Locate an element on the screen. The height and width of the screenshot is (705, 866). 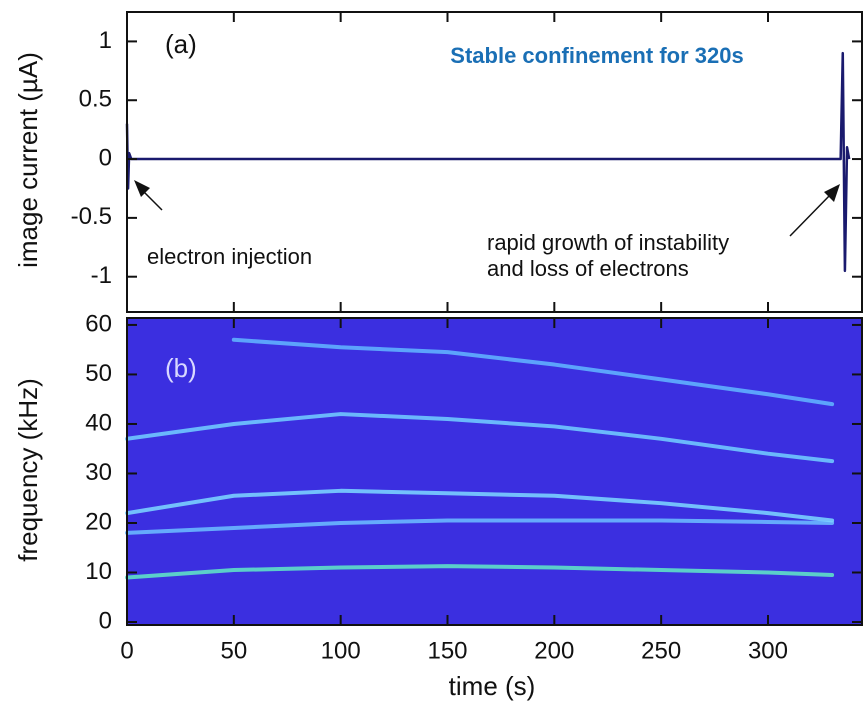
headline: Stable confinement for 320s is located at coordinates (596, 55).